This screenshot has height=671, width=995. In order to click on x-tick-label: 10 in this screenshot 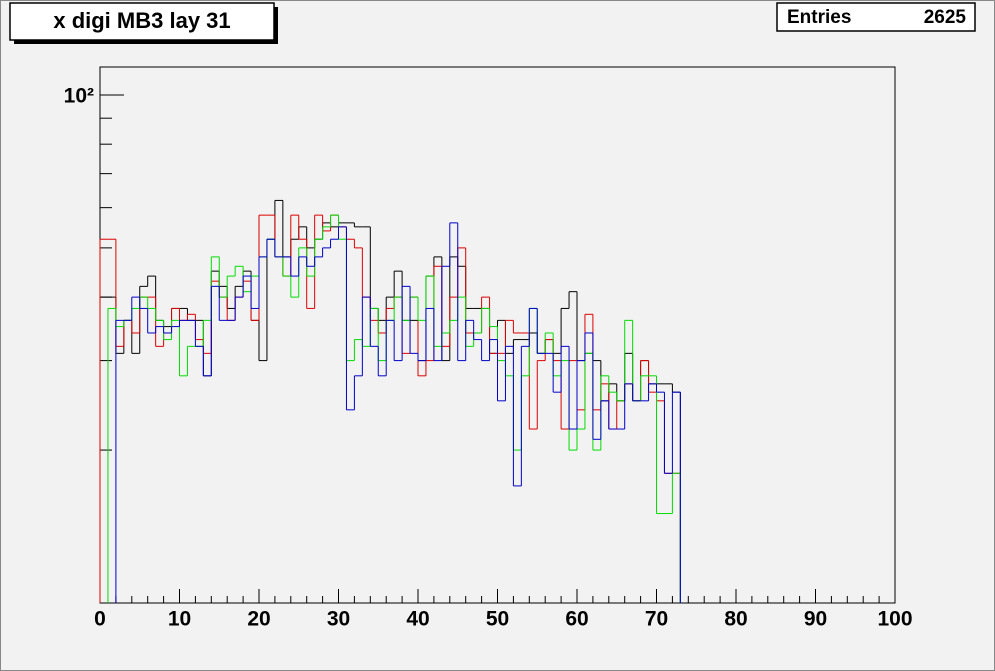, I will do `click(179, 619)`.